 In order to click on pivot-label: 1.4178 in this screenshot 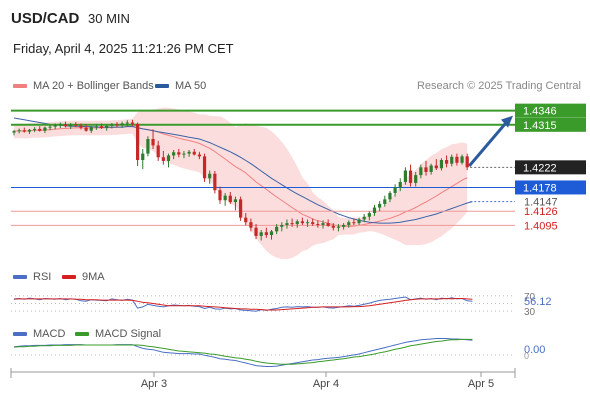, I will do `click(540, 188)`.